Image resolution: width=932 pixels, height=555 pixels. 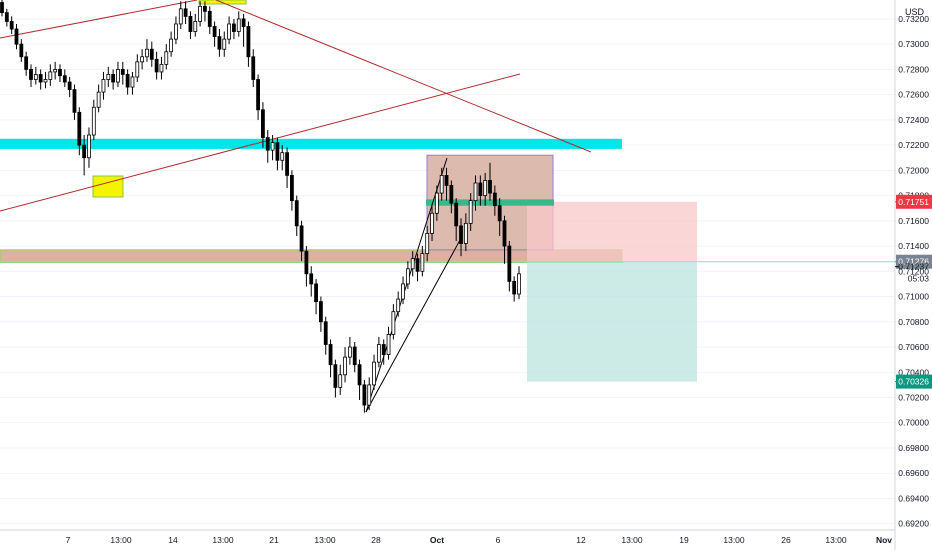 I want to click on price-label-stop-bg, so click(x=914, y=201).